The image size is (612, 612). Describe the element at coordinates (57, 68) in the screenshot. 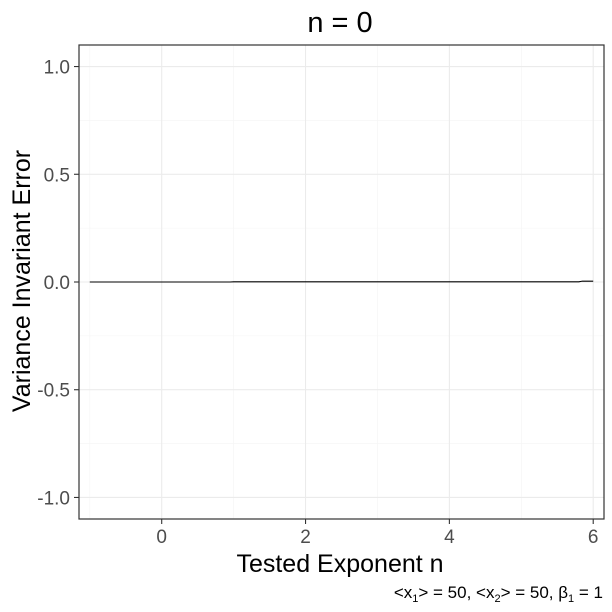

I see `y-tick-label: 1.0` at that location.